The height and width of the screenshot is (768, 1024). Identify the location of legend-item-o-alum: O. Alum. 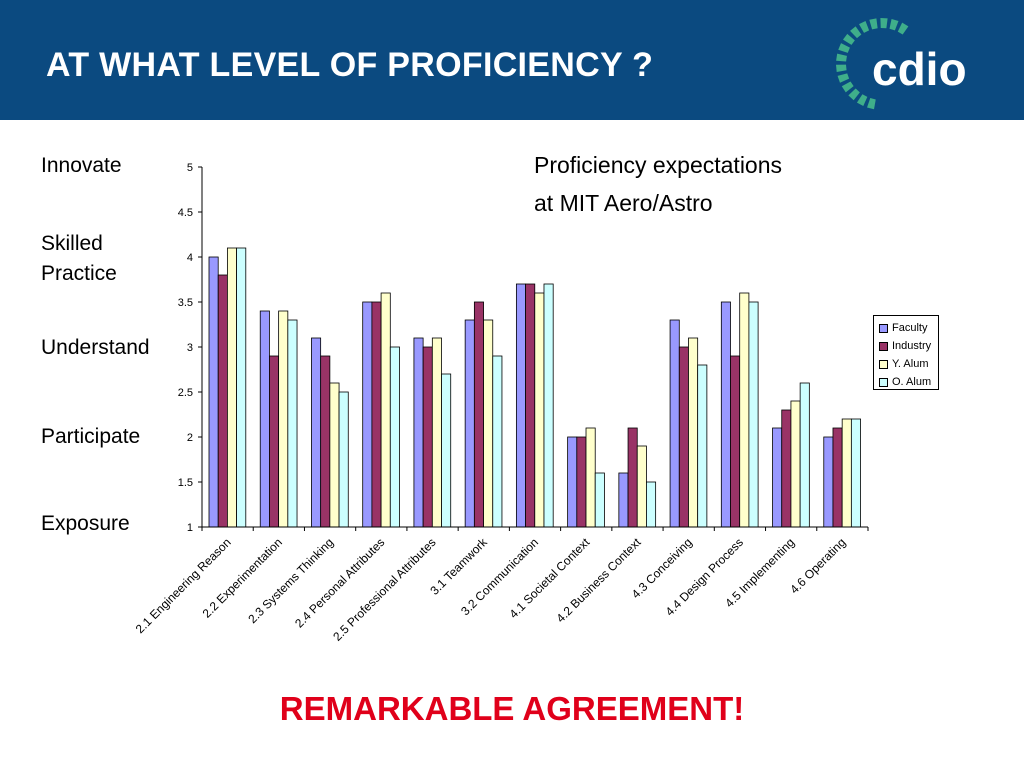
(908, 382).